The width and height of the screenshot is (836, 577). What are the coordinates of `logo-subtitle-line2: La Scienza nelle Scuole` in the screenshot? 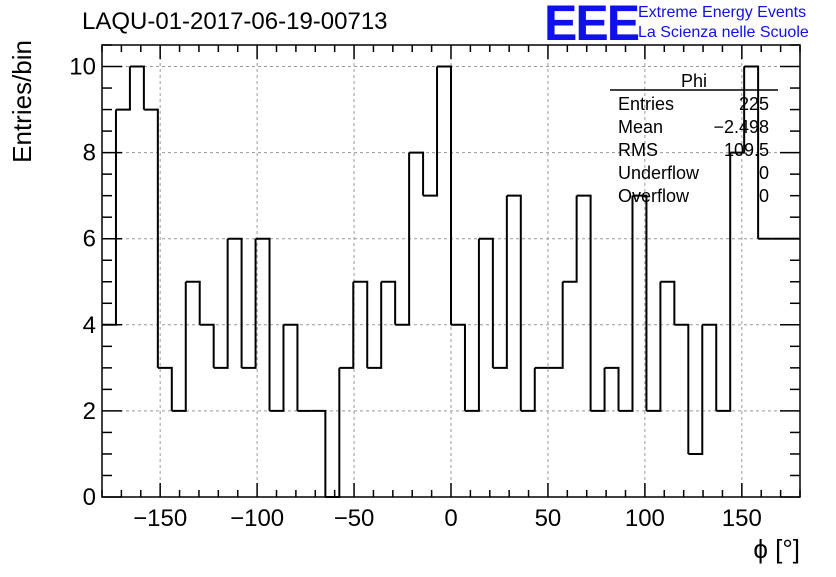 It's located at (723, 32).